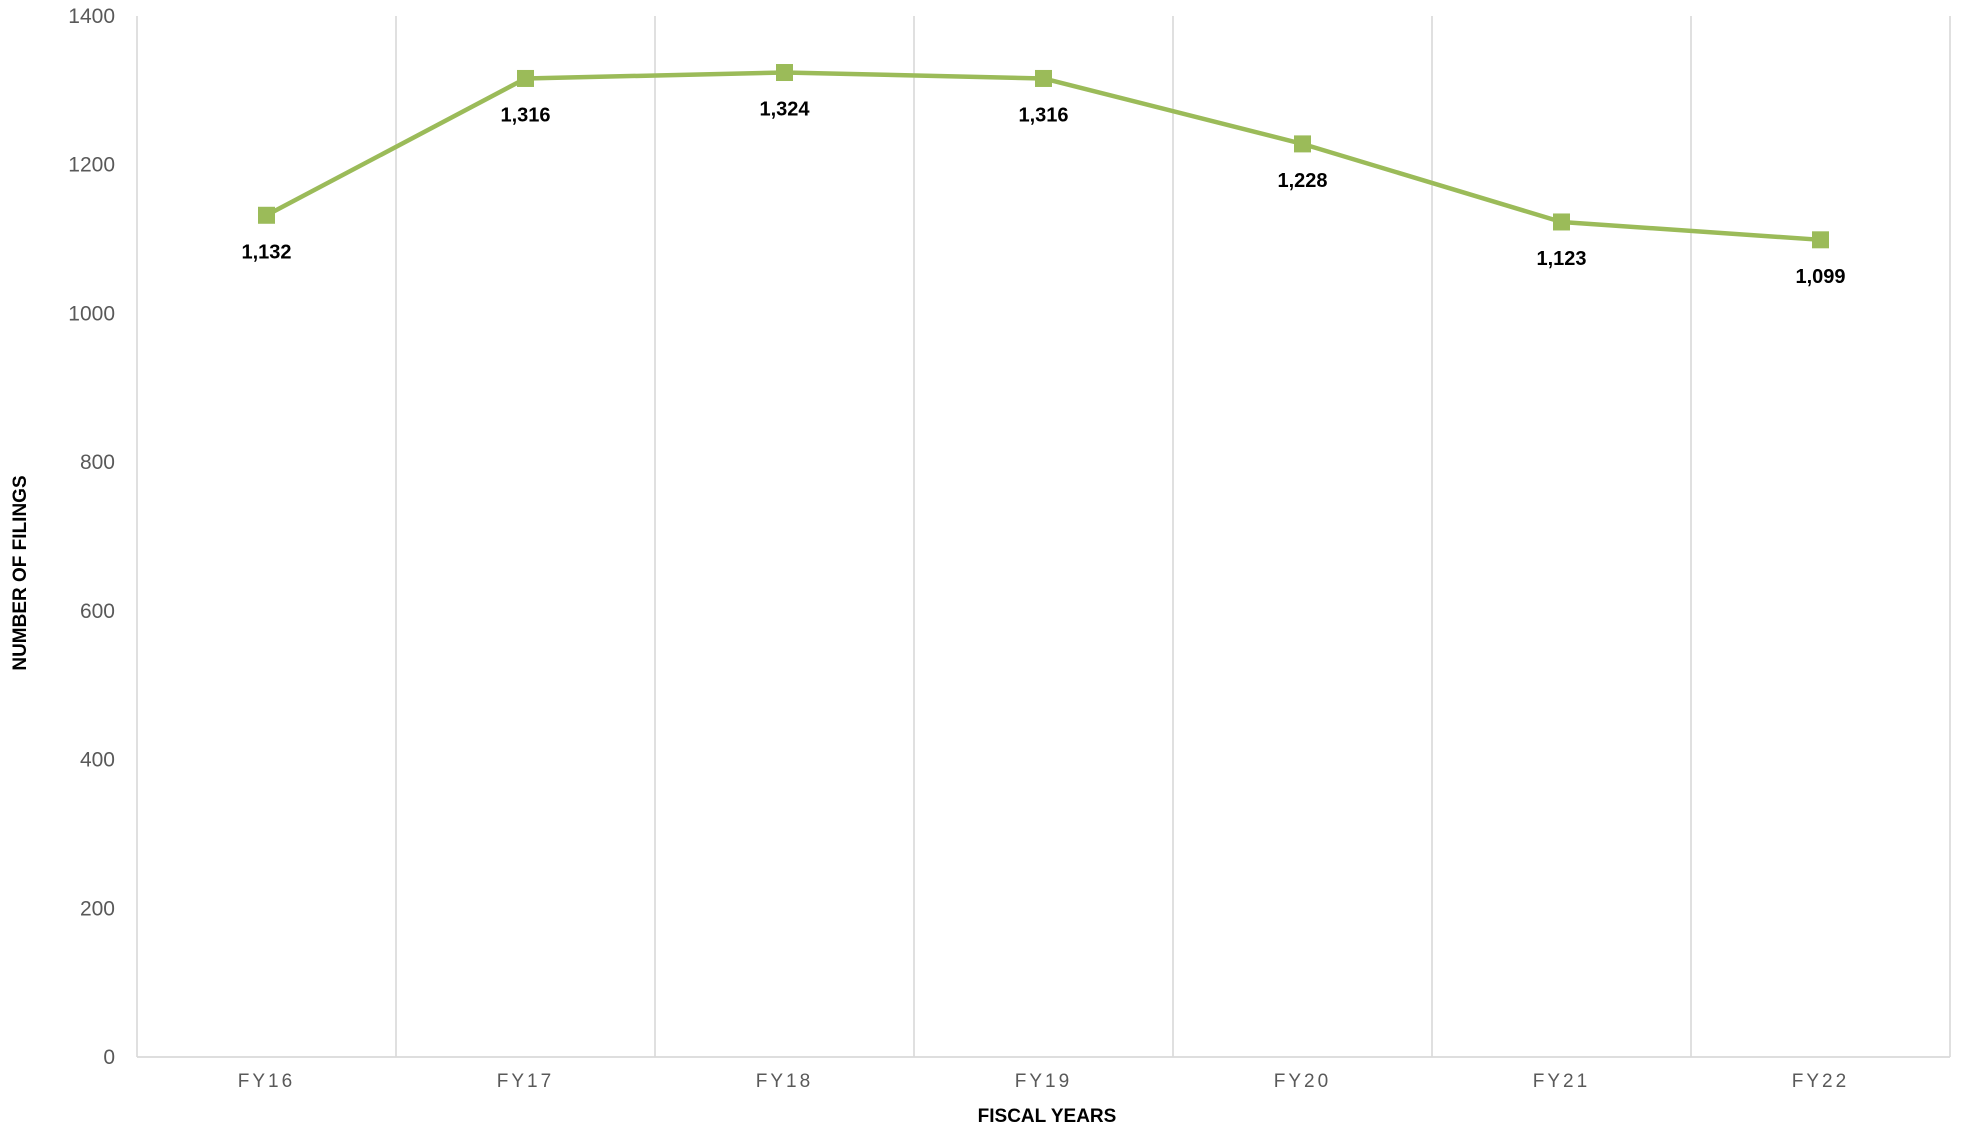 The height and width of the screenshot is (1135, 1965). What do you see at coordinates (784, 110) in the screenshot?
I see `data-label: 1,324` at bounding box center [784, 110].